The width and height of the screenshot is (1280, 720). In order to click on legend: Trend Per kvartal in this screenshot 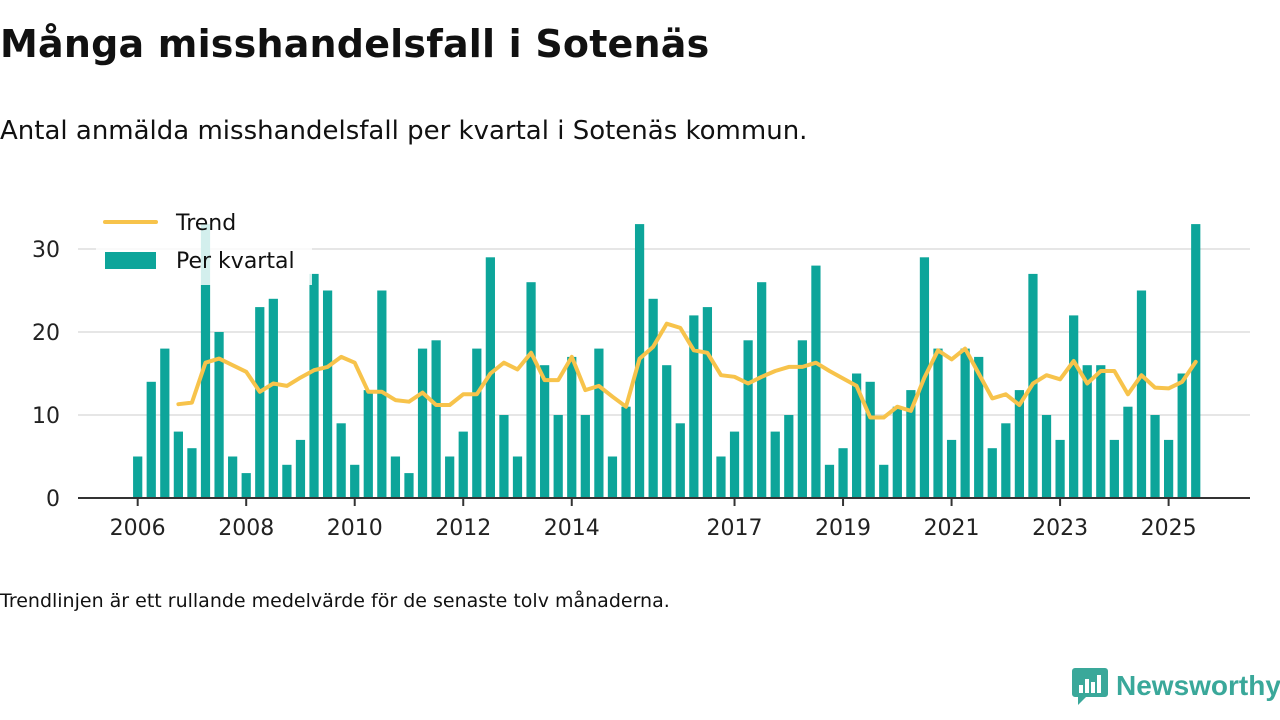, I will do `click(204, 244)`.